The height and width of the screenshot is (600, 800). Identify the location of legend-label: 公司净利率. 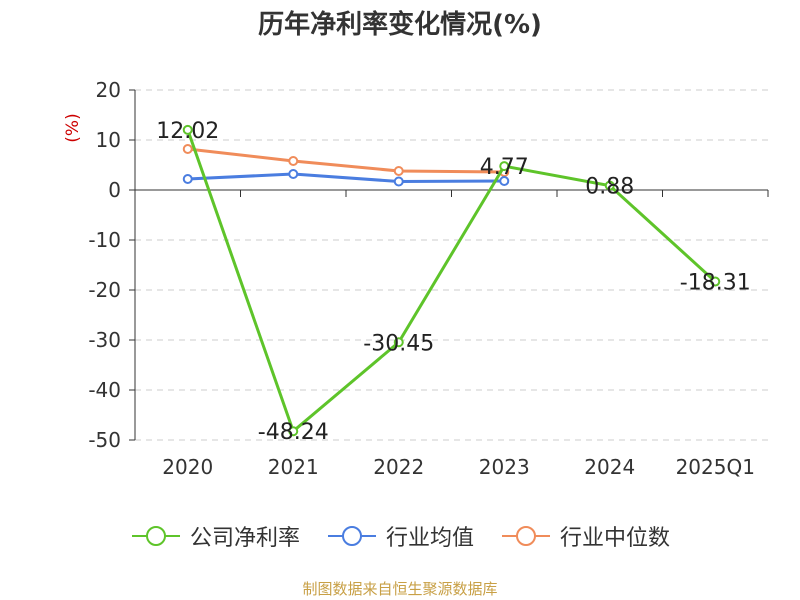
(244, 538).